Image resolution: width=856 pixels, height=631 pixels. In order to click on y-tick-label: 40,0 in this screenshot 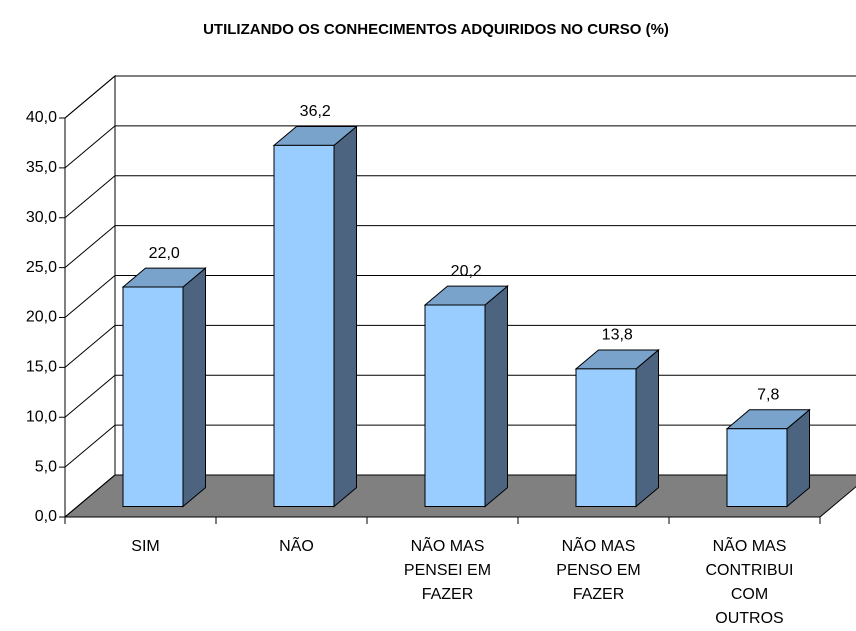, I will do `click(41, 117)`.